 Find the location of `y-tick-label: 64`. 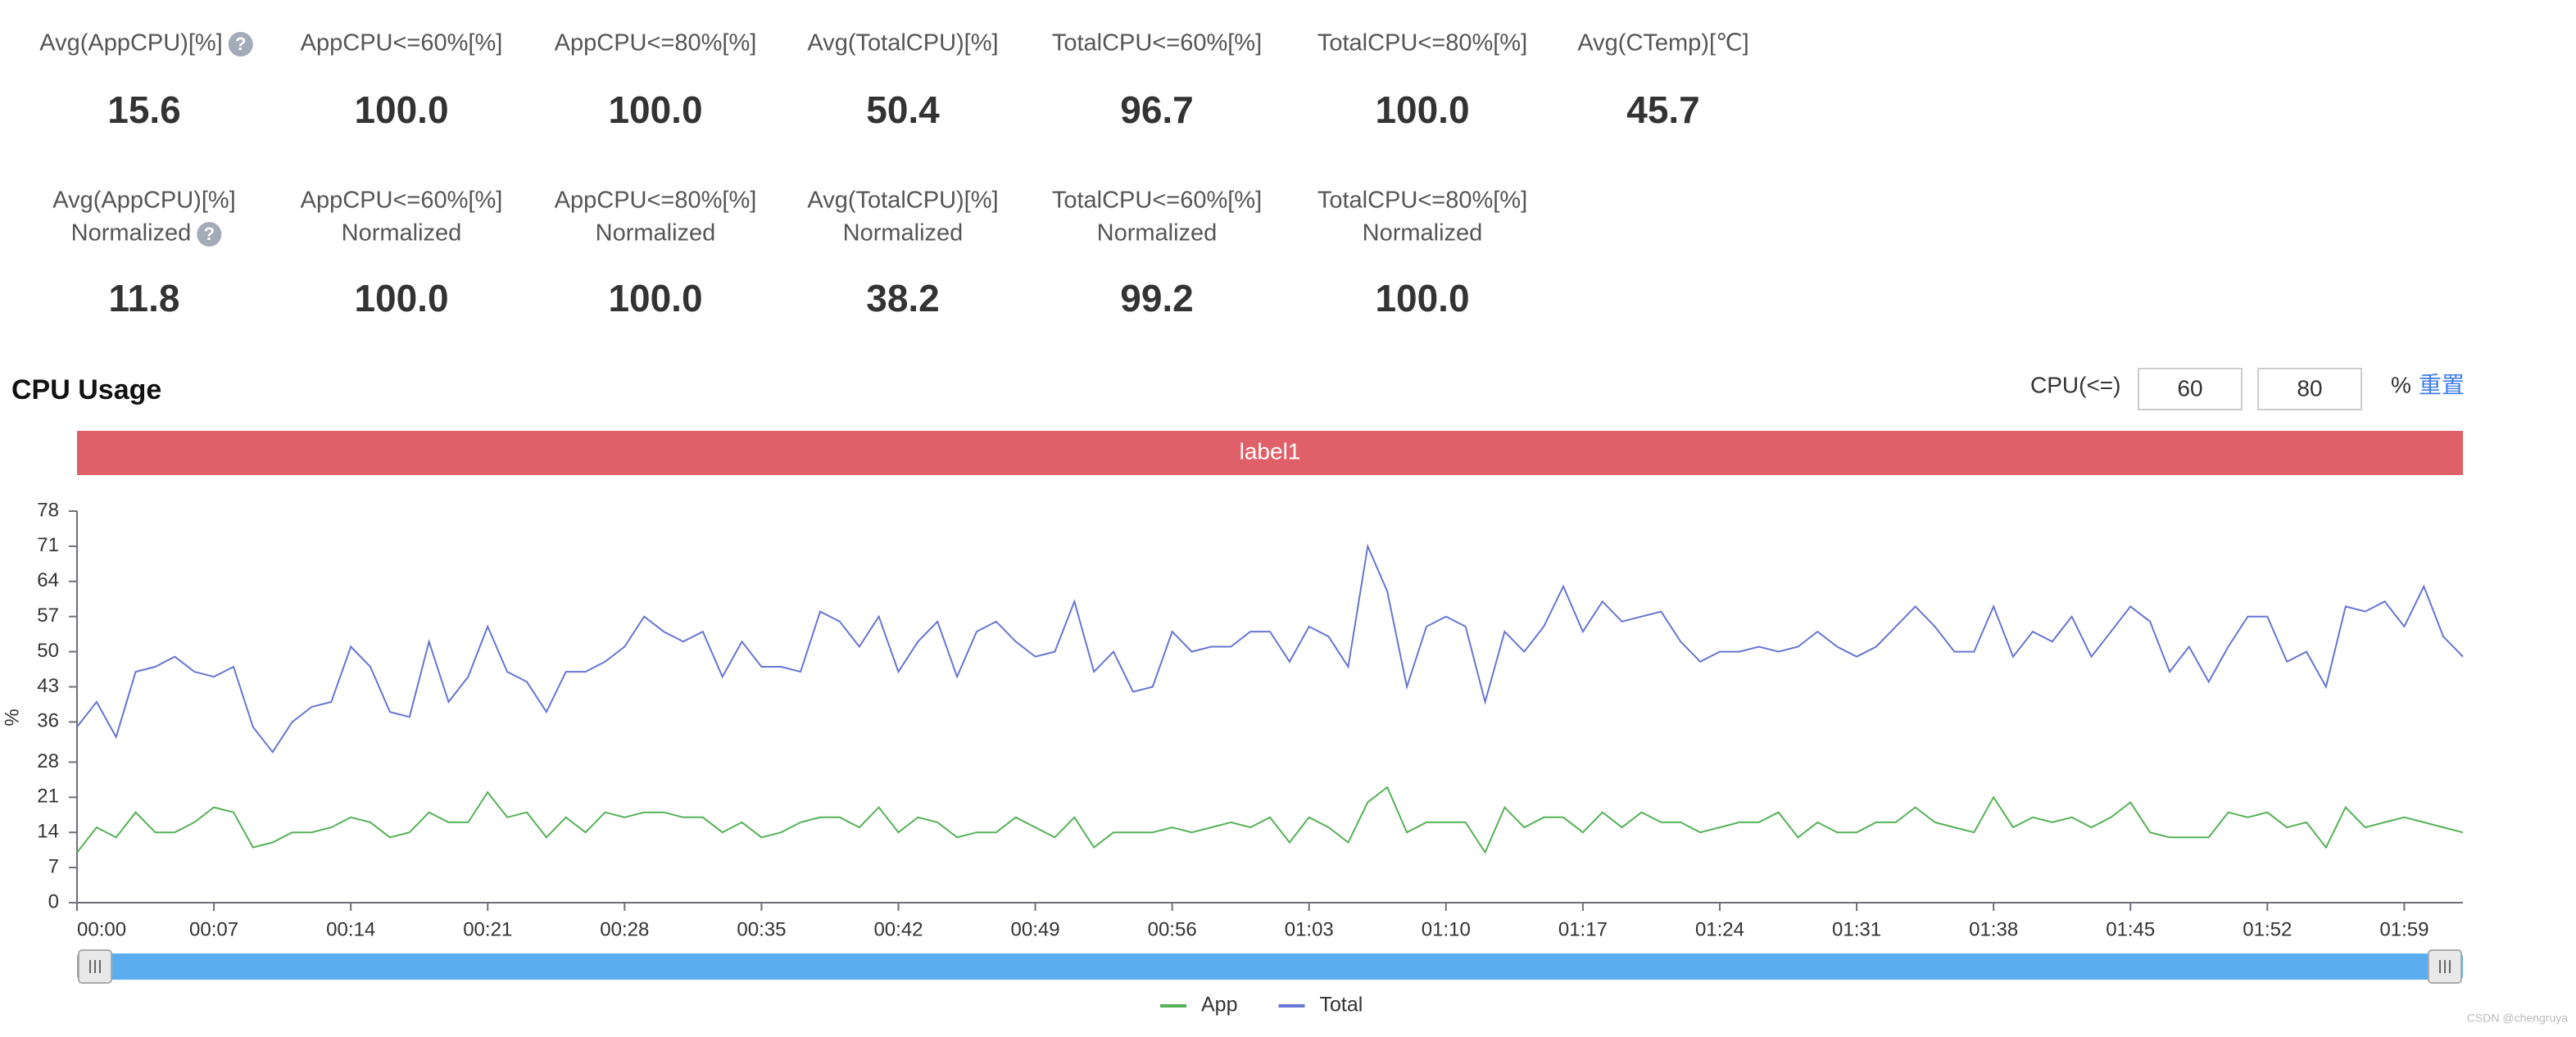

y-tick-label: 64 is located at coordinates (48, 580).